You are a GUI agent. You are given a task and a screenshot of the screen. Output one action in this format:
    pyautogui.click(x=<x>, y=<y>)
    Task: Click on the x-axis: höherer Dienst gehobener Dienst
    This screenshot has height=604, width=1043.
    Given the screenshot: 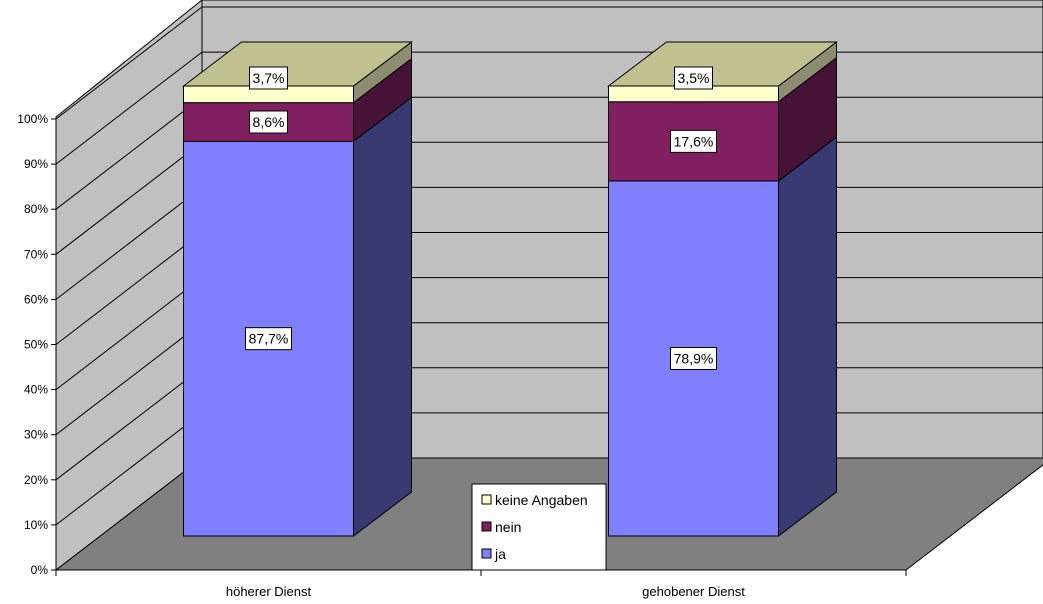 What is the action you would take?
    pyautogui.click(x=481, y=584)
    